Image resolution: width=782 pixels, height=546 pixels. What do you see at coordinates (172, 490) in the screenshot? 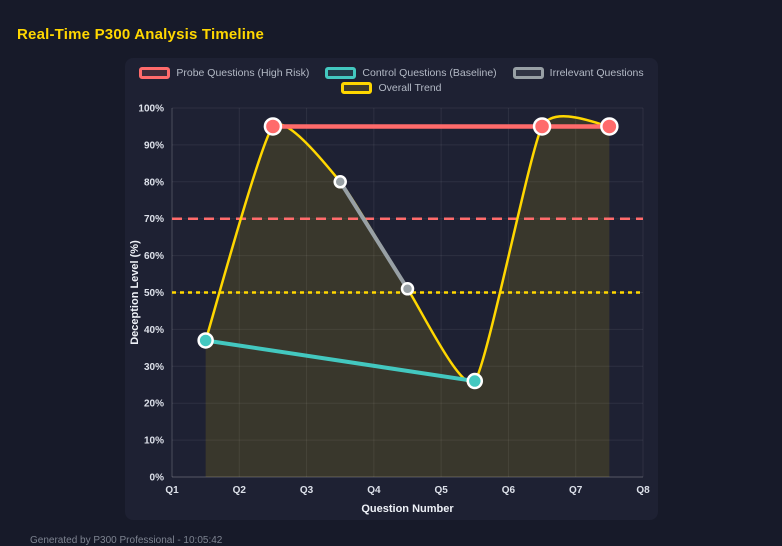
I see `x-tick-label: Q1` at bounding box center [172, 490].